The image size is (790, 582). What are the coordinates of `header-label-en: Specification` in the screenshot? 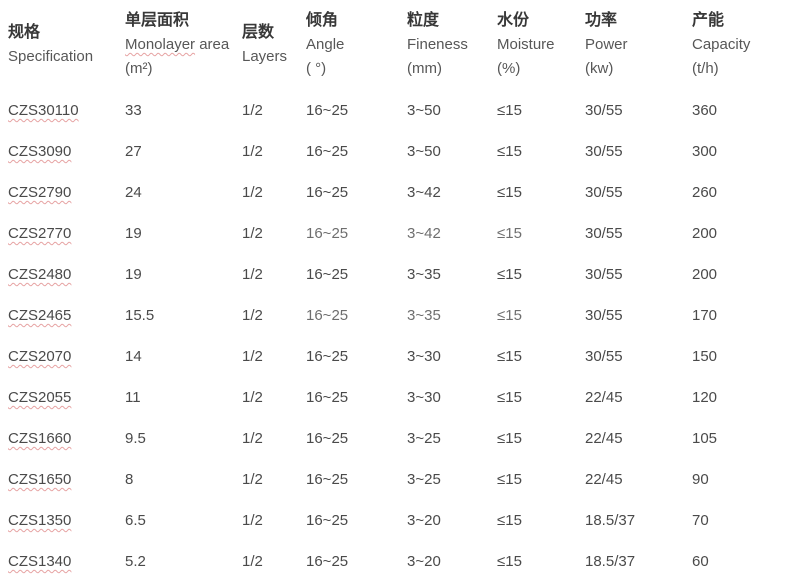 It's located at (51, 56).